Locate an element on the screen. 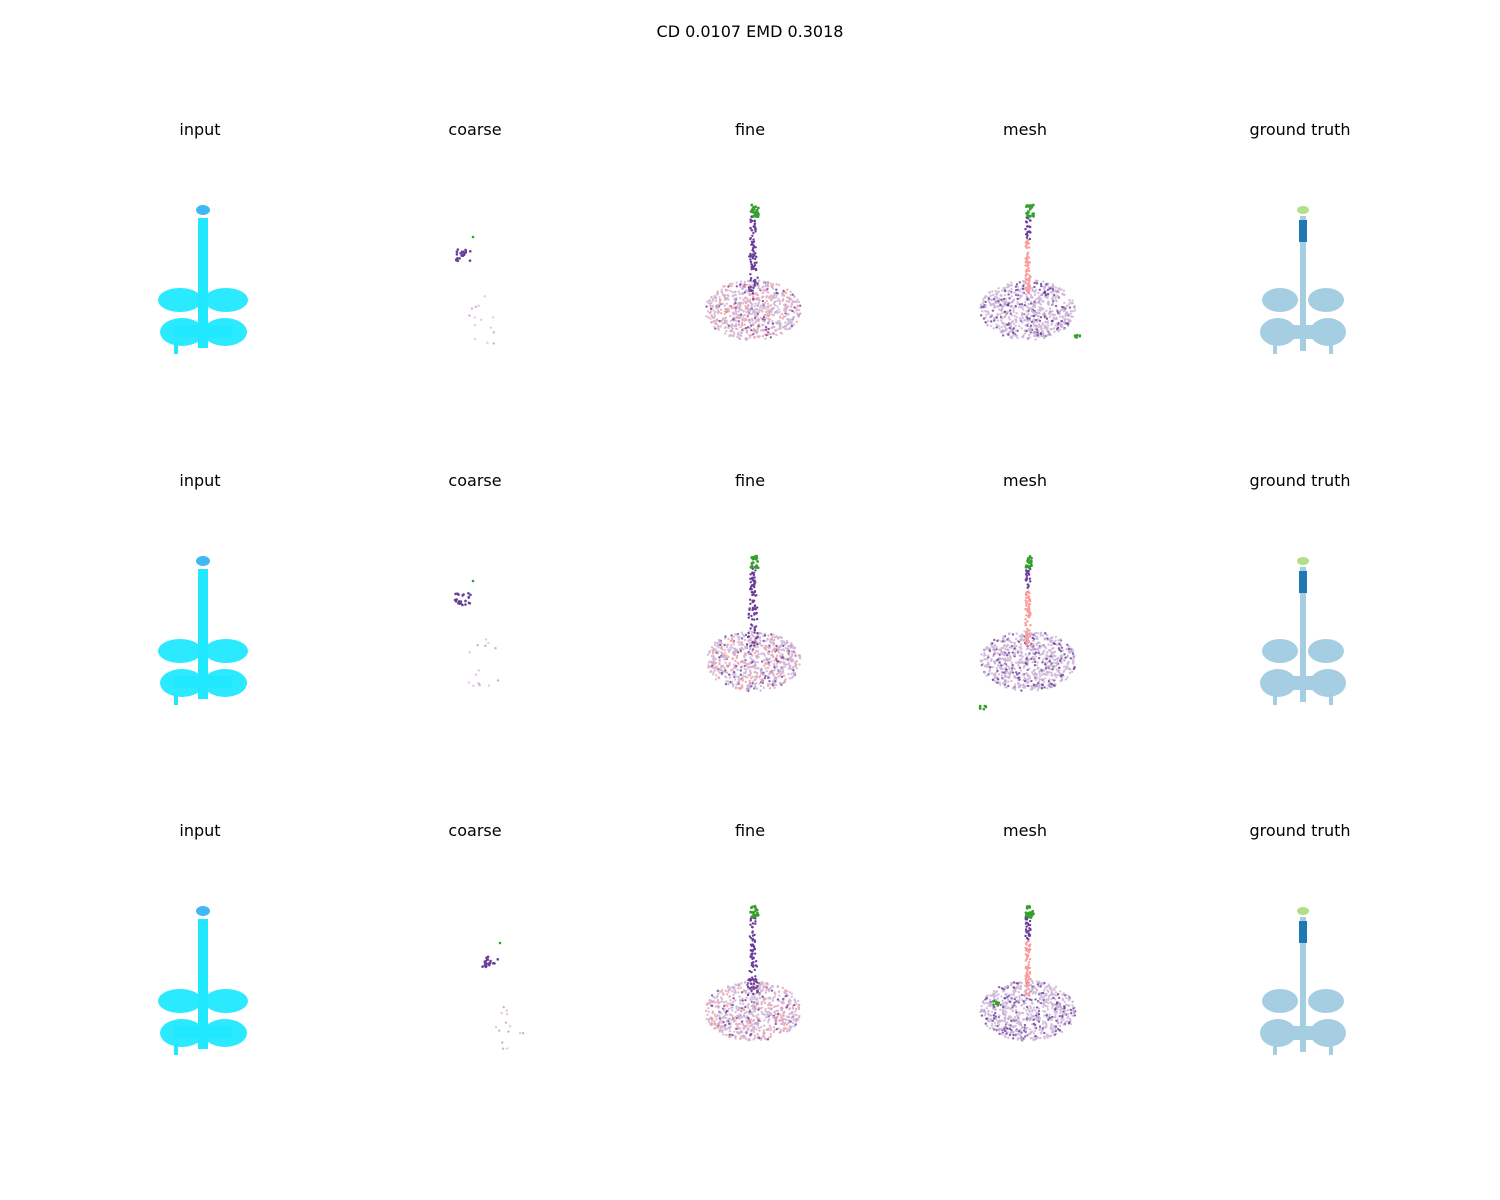  panel-input-row-2: input is located at coordinates (200, 621).